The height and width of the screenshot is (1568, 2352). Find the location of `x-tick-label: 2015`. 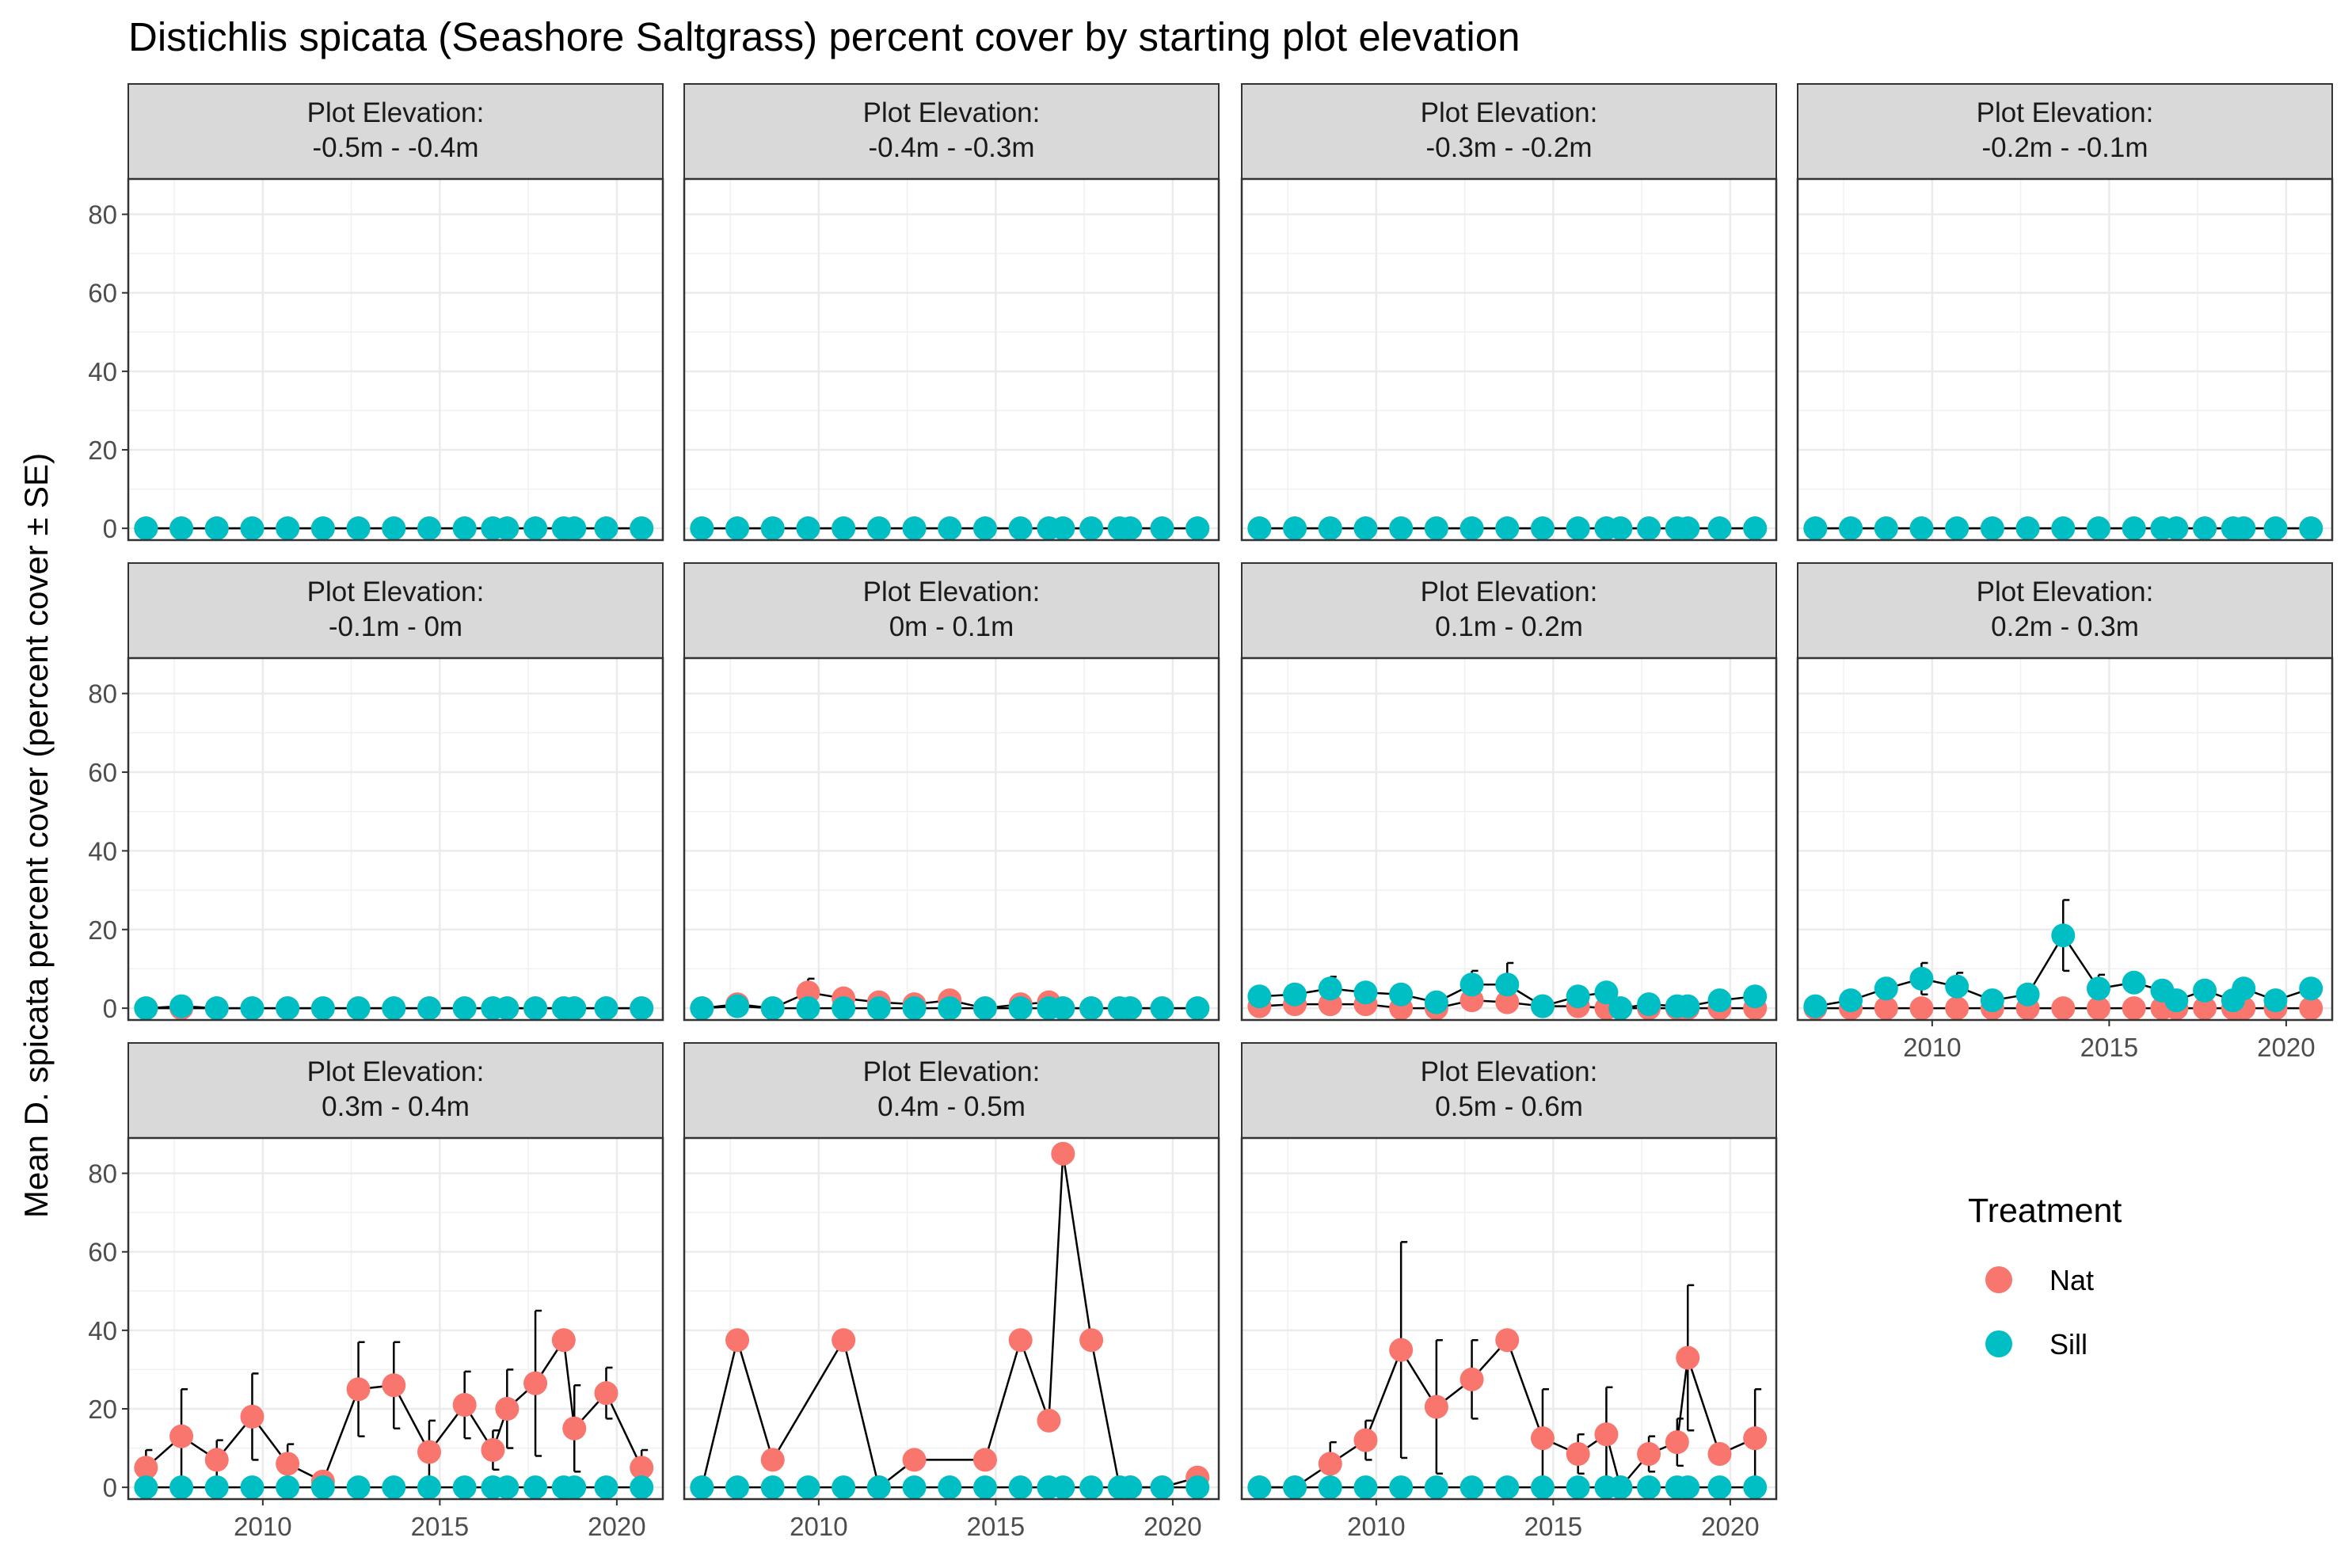

x-tick-label: 2015 is located at coordinates (1553, 1526).